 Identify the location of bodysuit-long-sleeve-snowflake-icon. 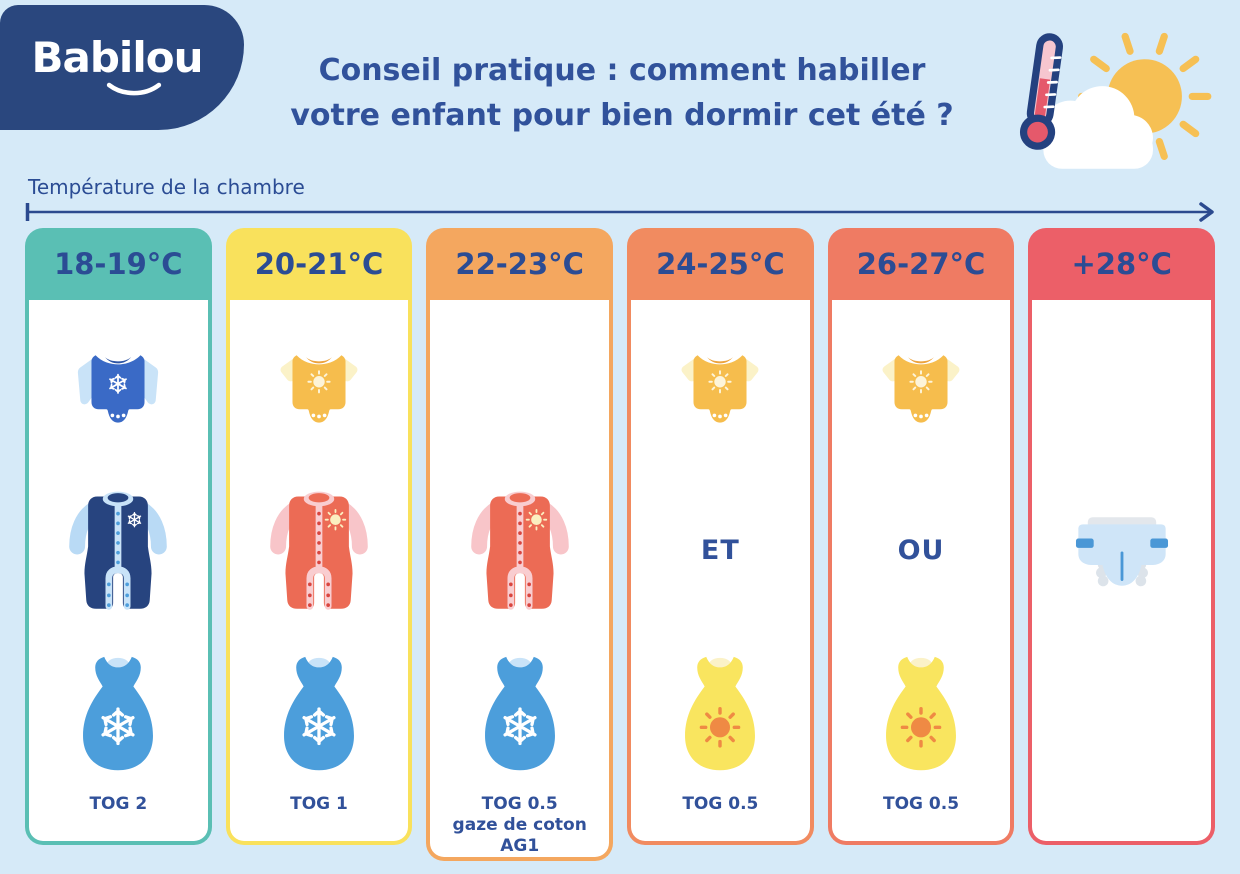
(118, 389).